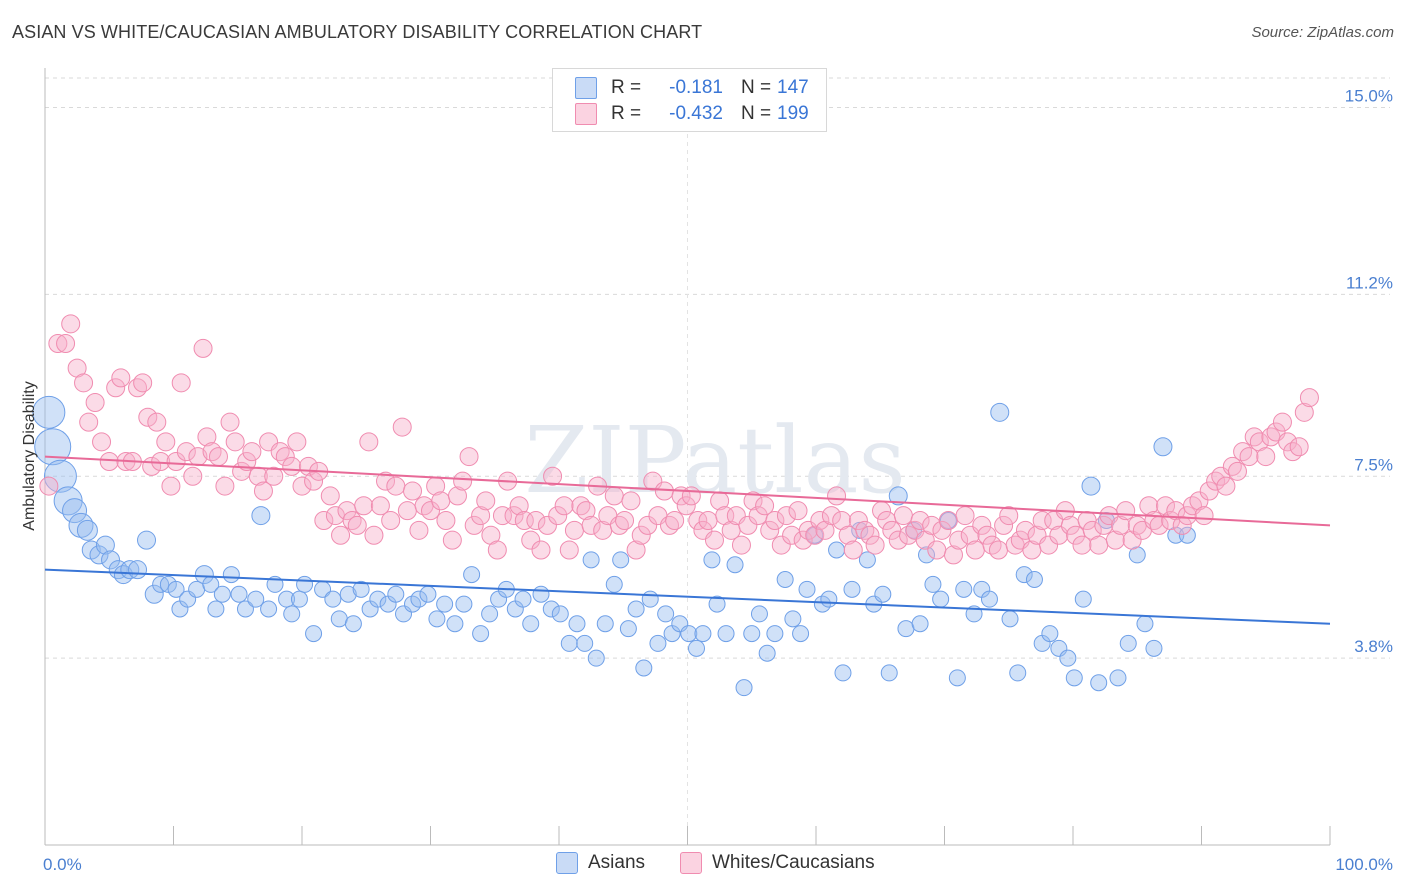 Image resolution: width=1406 pixels, height=892 pixels. Describe the element at coordinates (617, 862) in the screenshot. I see `legend-label-asians: Asians` at that location.